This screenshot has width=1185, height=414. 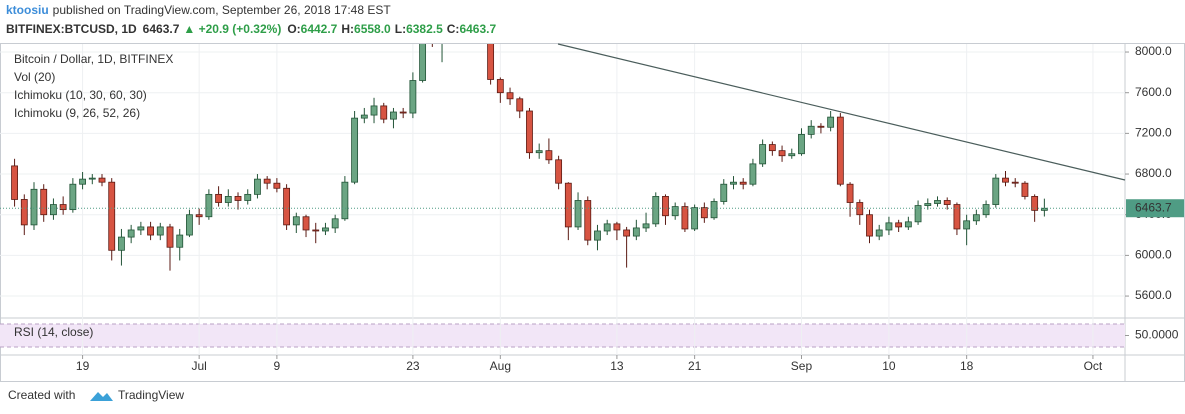 I want to click on y-tick-label: 6000.0, so click(x=1153, y=255).